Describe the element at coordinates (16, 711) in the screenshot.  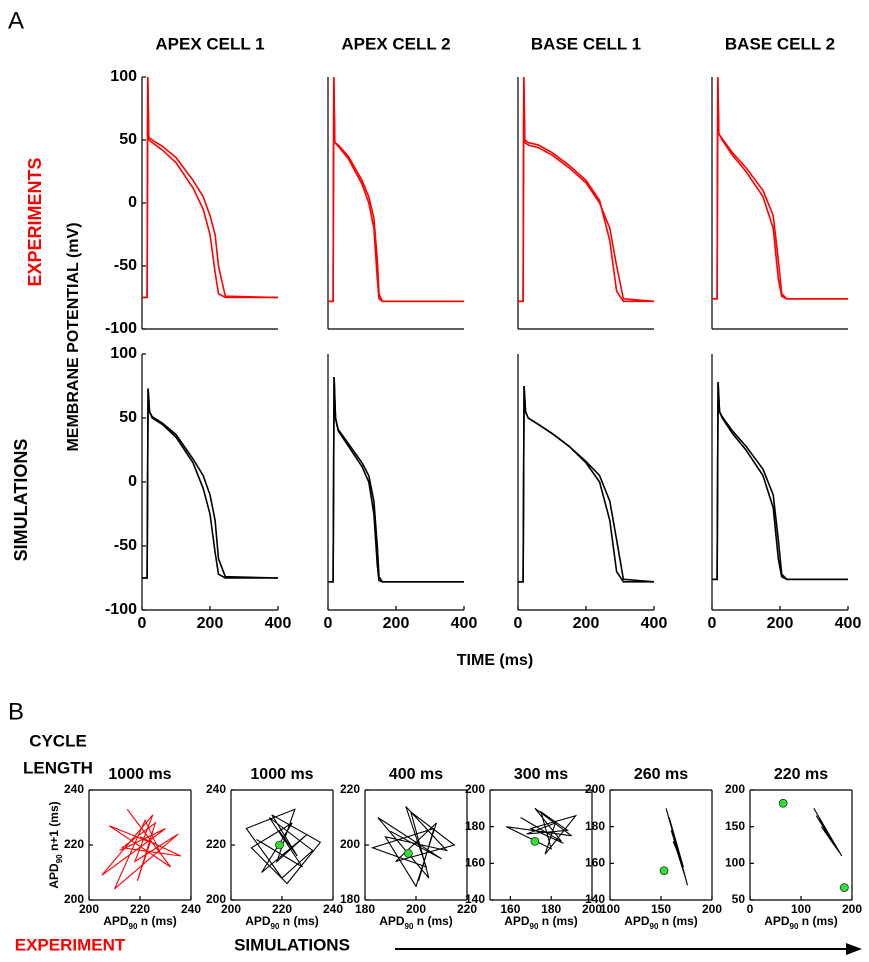
I see `panel-label: B` at that location.